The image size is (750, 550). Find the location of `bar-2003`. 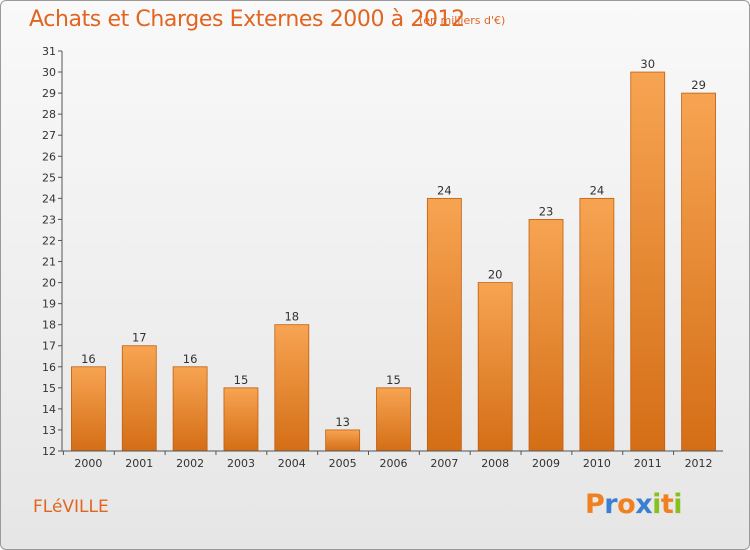

bar-2003 is located at coordinates (241, 419).